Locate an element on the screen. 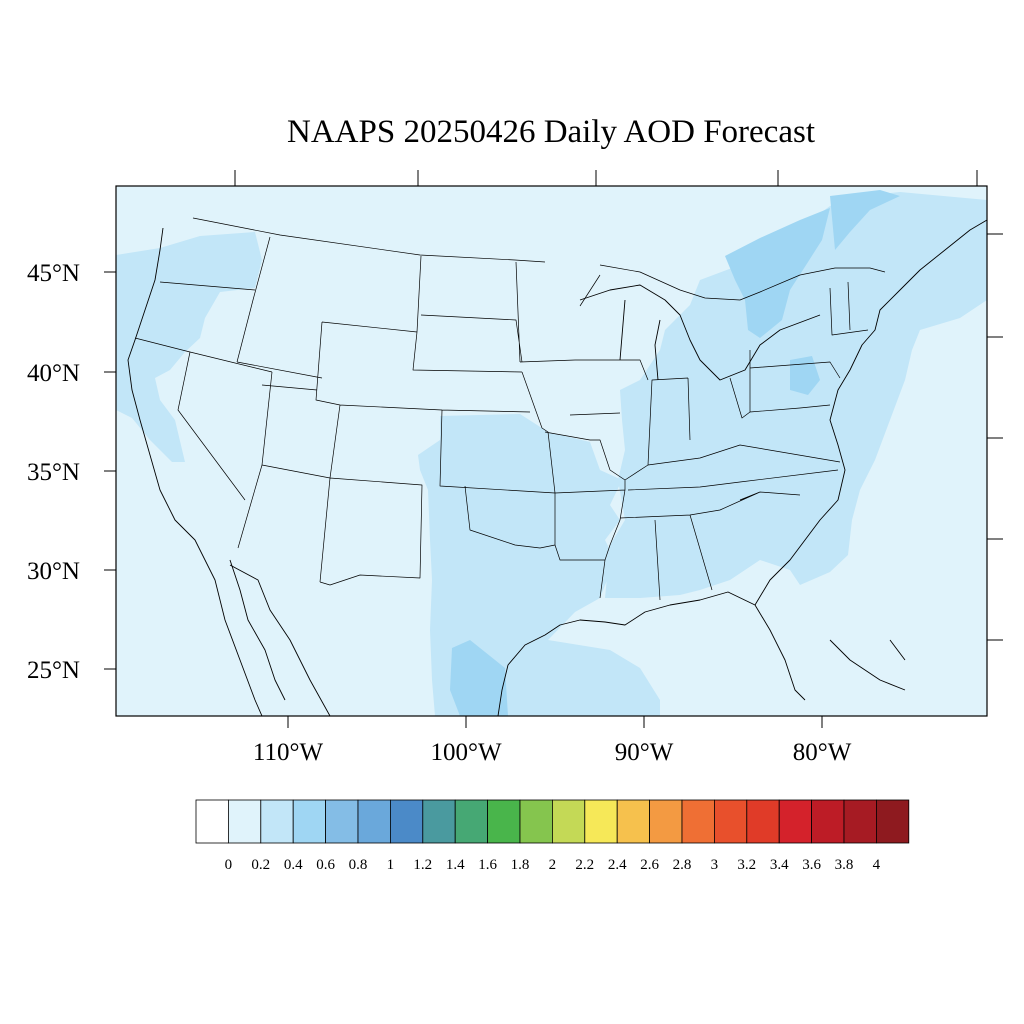  gulf-of-california-east is located at coordinates (280, 640).